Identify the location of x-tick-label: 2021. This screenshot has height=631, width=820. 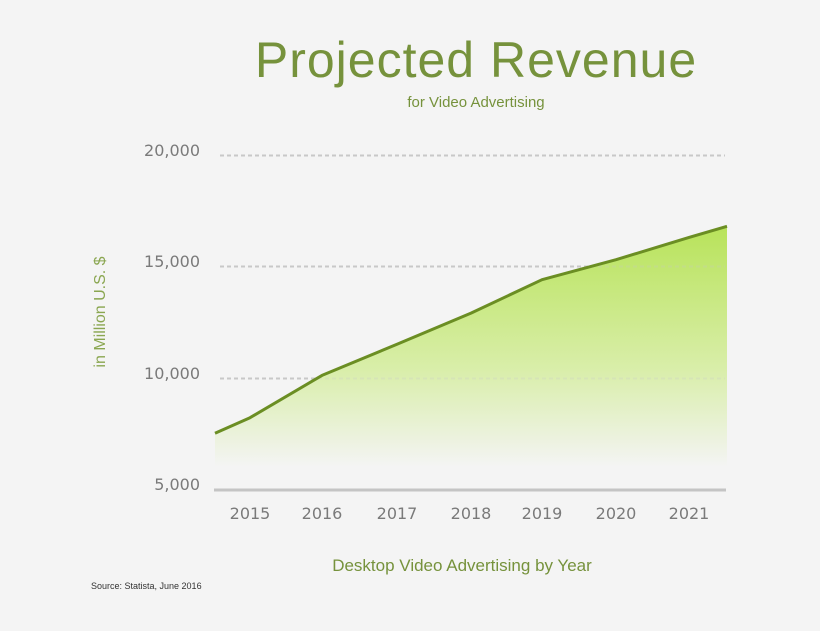
(689, 513).